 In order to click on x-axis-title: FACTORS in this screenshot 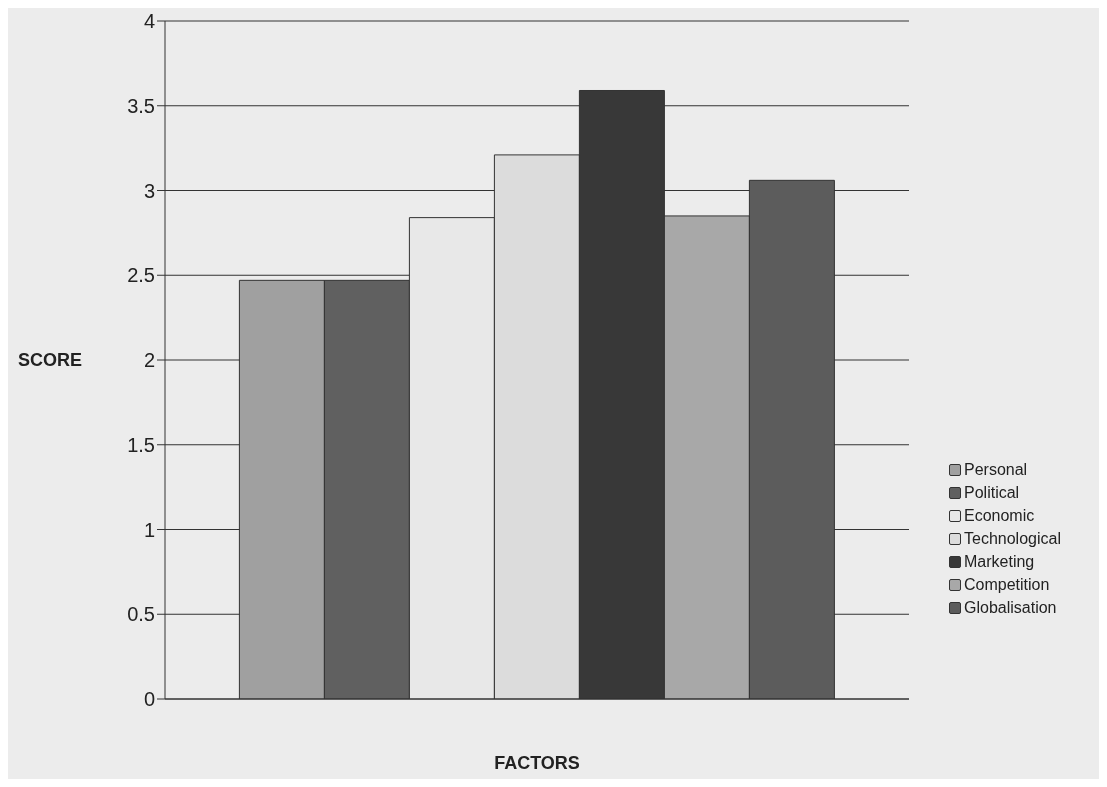, I will do `click(537, 763)`.